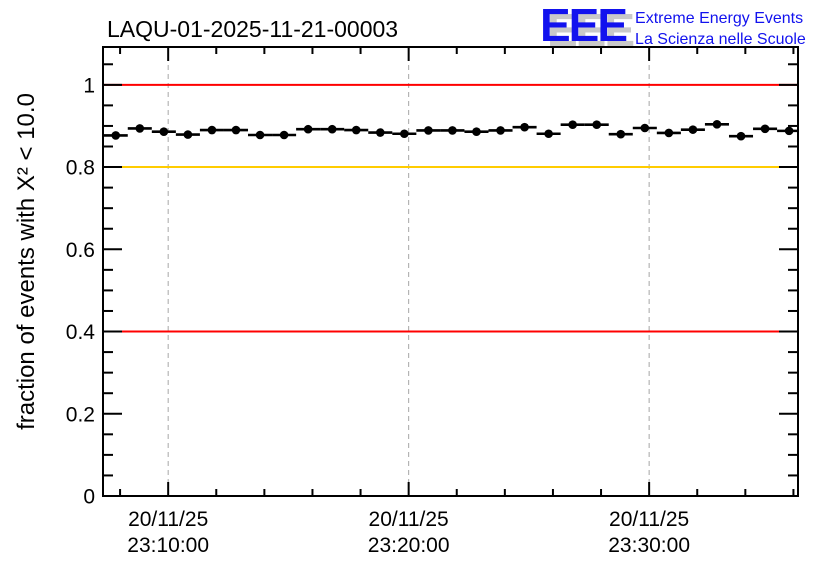 The height and width of the screenshot is (572, 836). Describe the element at coordinates (80, 414) in the screenshot. I see `y-tick-label: 0.2` at that location.